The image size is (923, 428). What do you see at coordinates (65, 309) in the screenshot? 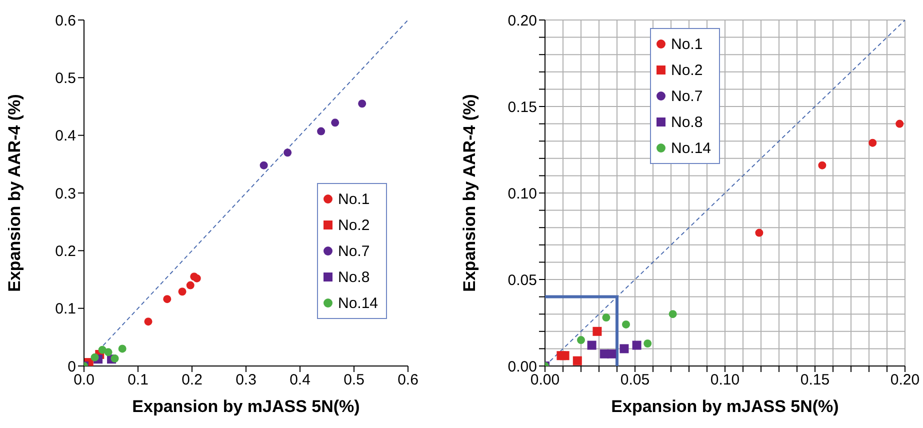
I see `y-tick-label: 0.1` at bounding box center [65, 309].